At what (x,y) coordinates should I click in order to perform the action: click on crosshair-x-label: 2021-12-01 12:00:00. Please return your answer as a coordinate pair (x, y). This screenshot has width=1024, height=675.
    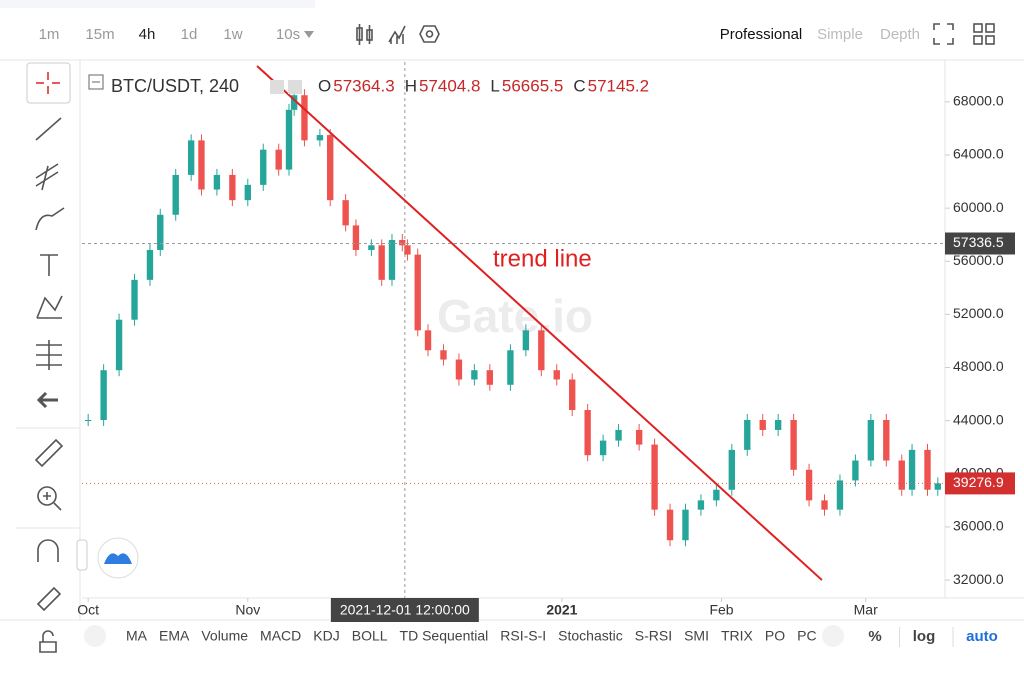
    Looking at the image, I should click on (405, 610).